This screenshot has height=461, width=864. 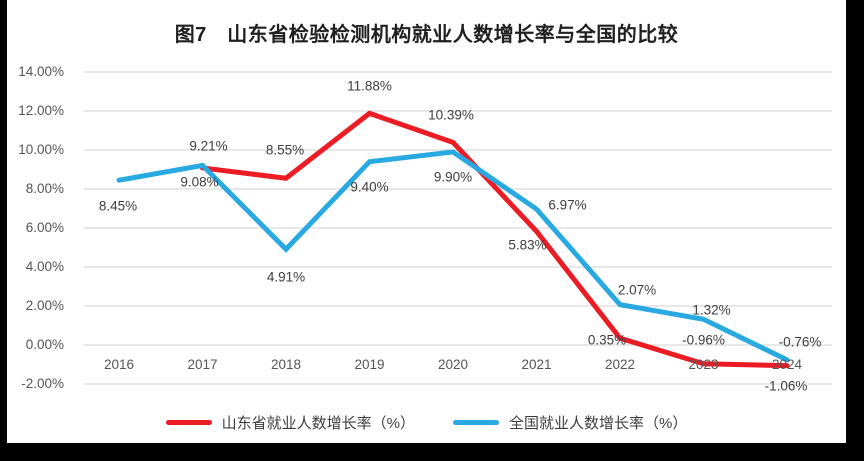 I want to click on data-label: 2.07%, so click(x=637, y=290).